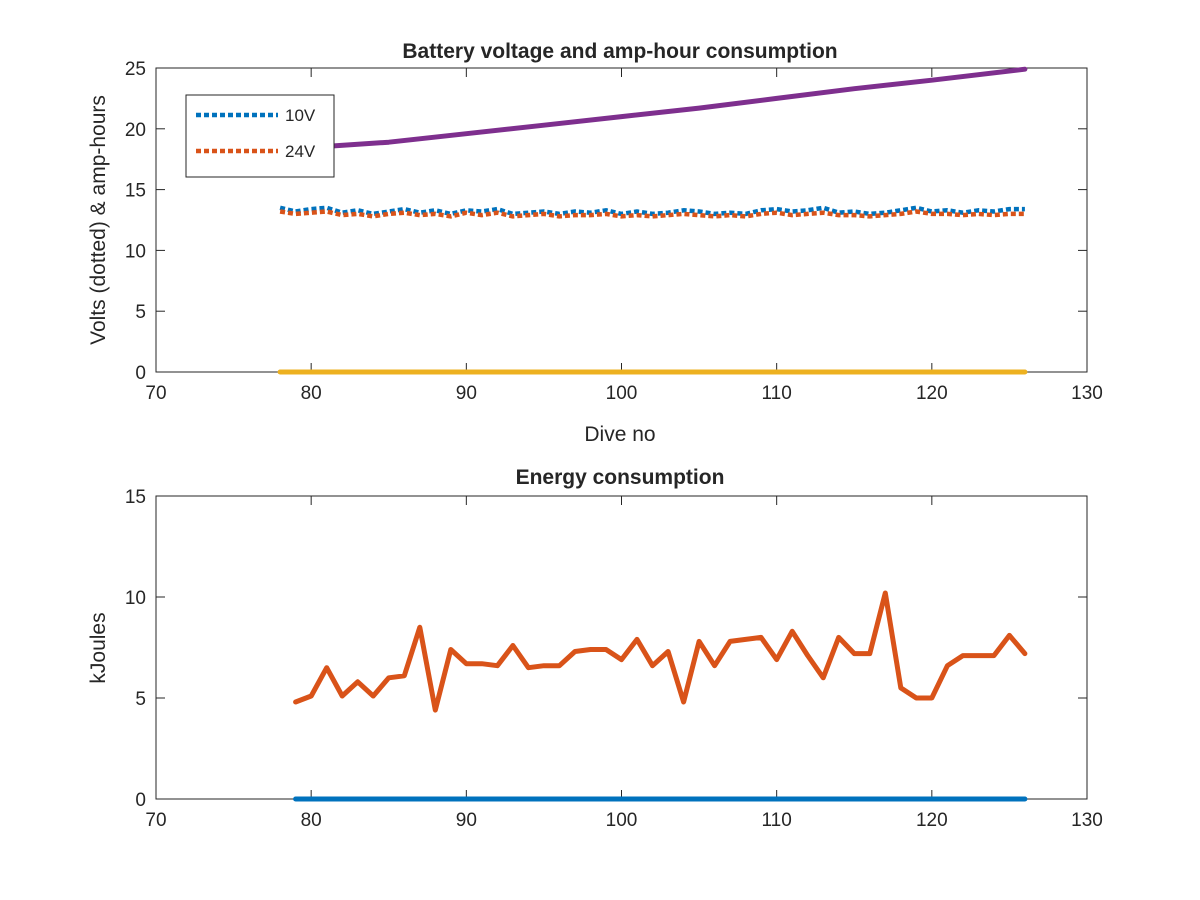 The image size is (1200, 900). Describe the element at coordinates (135, 130) in the screenshot. I see `y-tick-label: 20` at that location.